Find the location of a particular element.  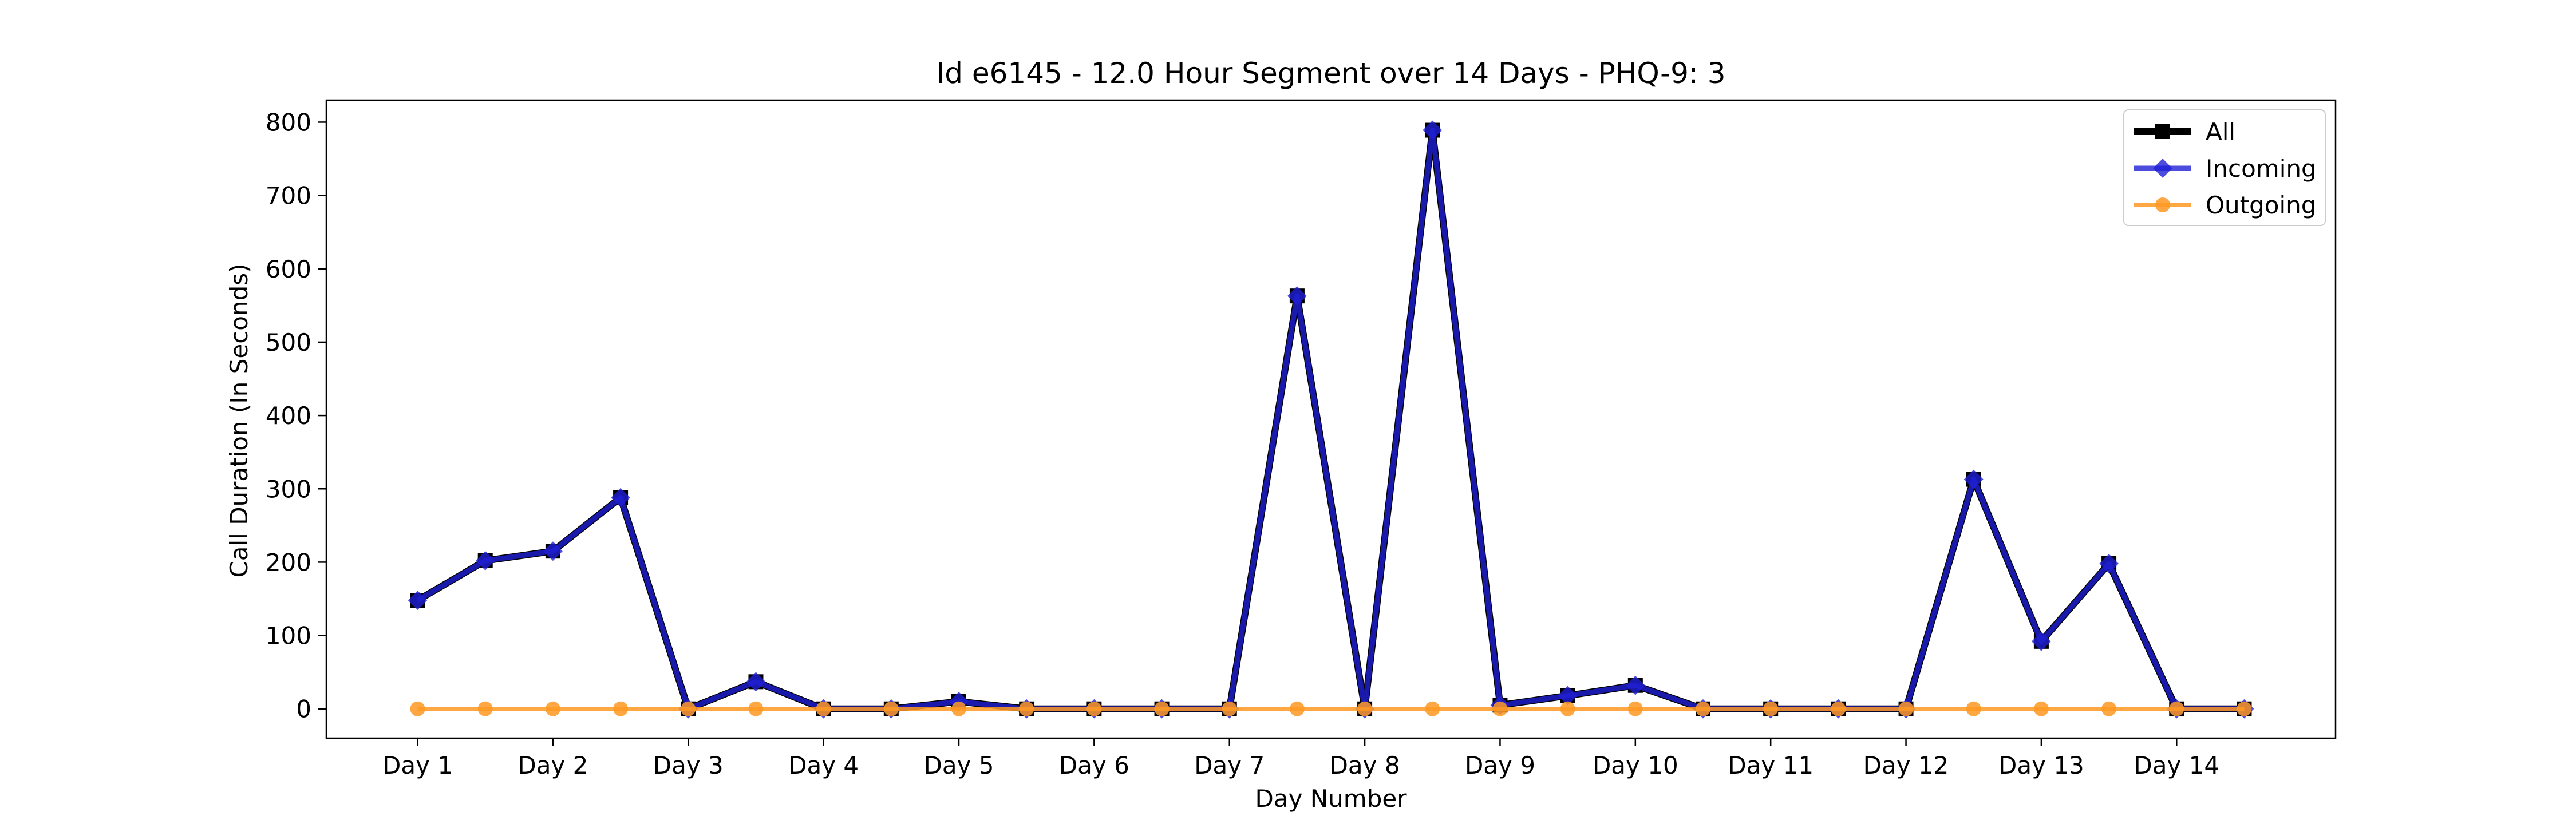

legend-entry-outgoing: Outgoing is located at coordinates (2225, 205).